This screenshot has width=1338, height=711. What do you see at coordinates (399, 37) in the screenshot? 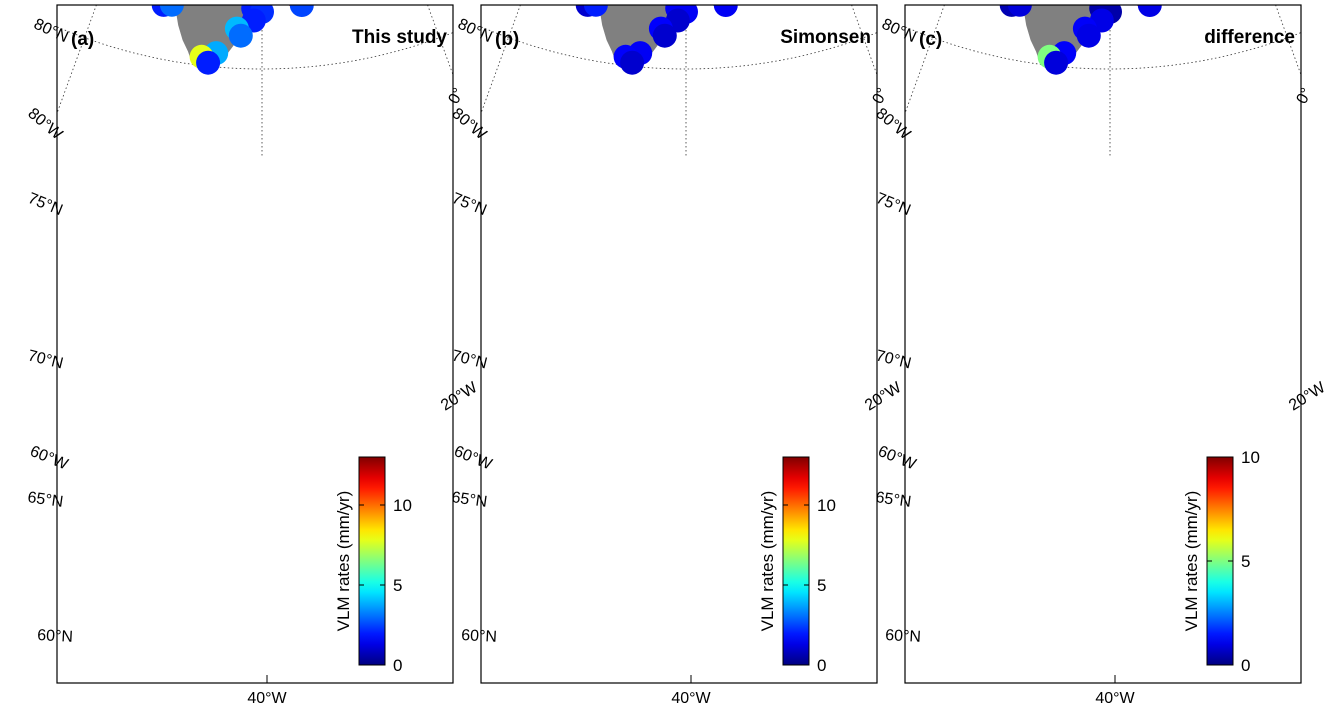
I see `panel-title: This study` at bounding box center [399, 37].